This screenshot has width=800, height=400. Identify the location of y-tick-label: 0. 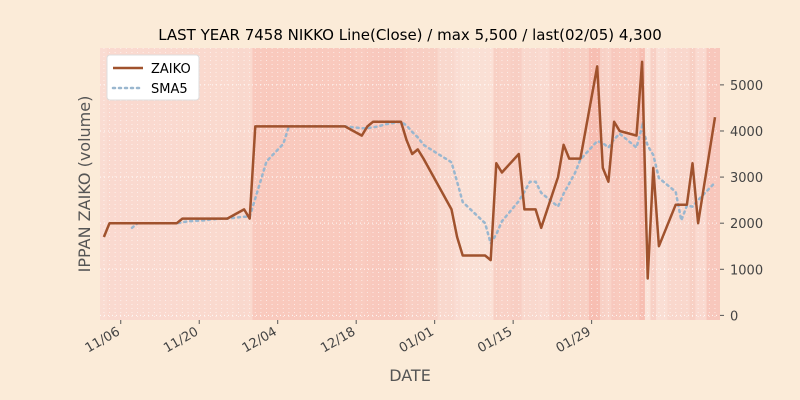
(734, 316).